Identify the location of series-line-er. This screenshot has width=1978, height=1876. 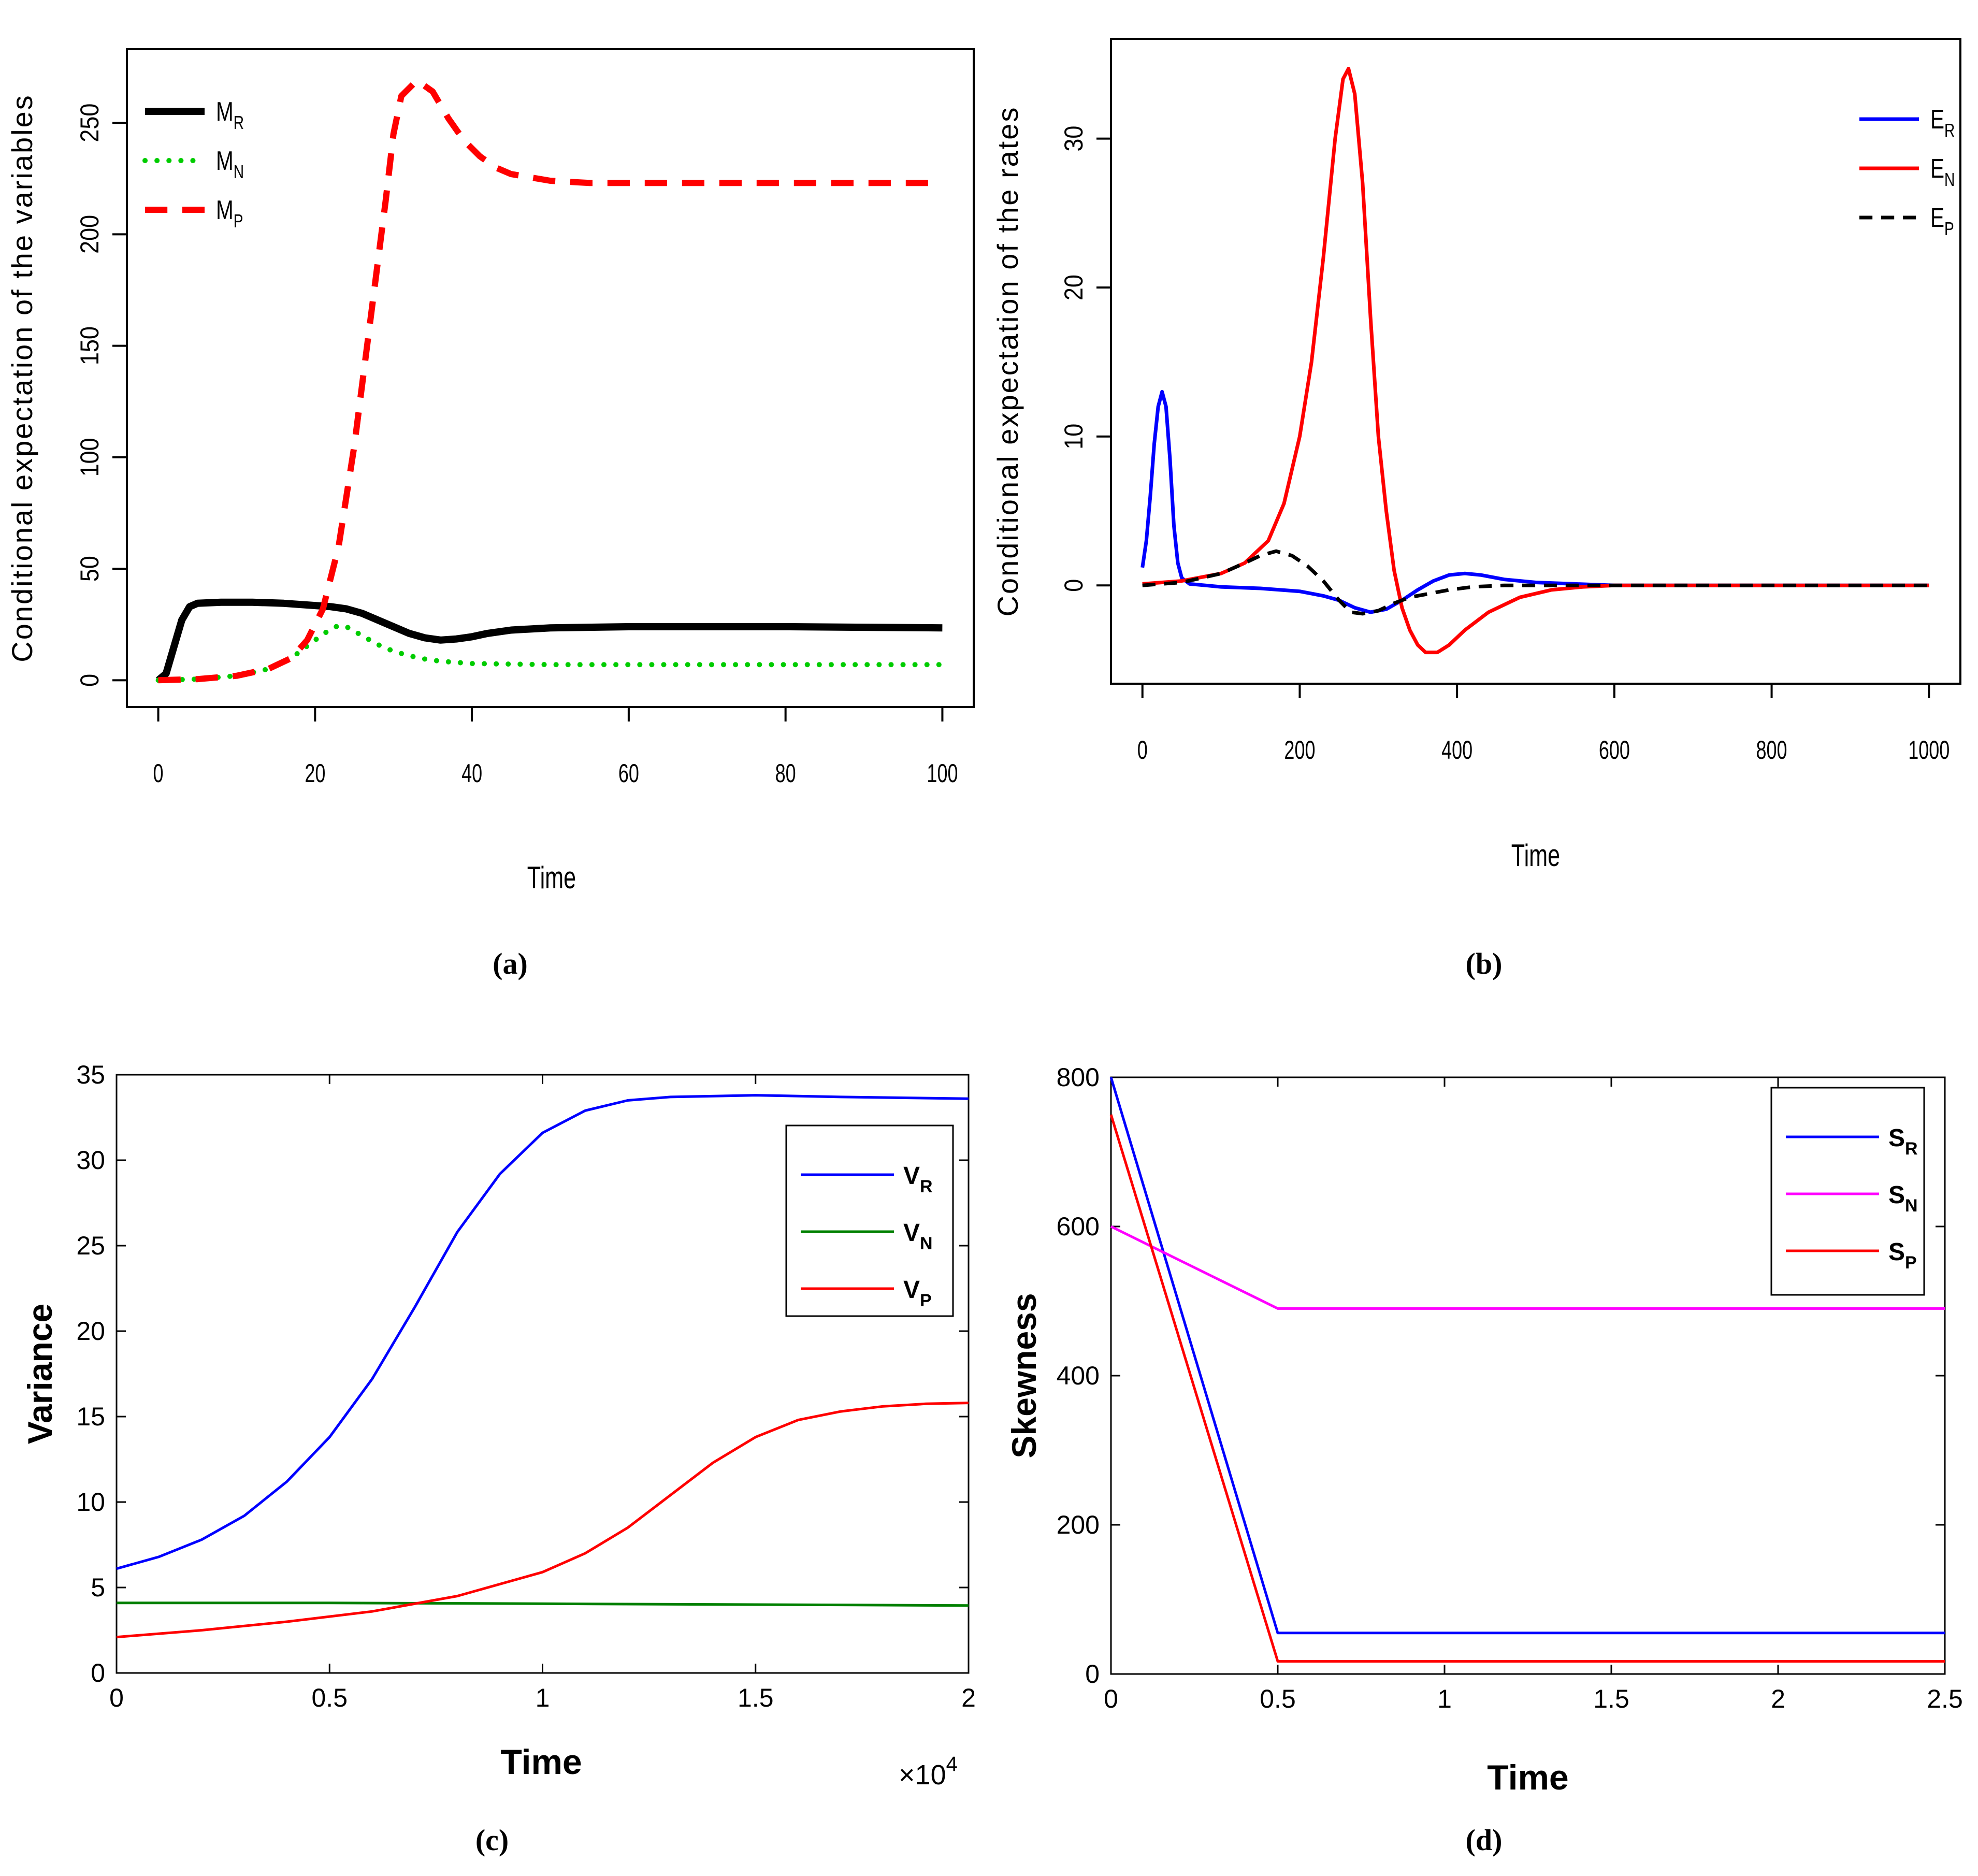
(1534, 502).